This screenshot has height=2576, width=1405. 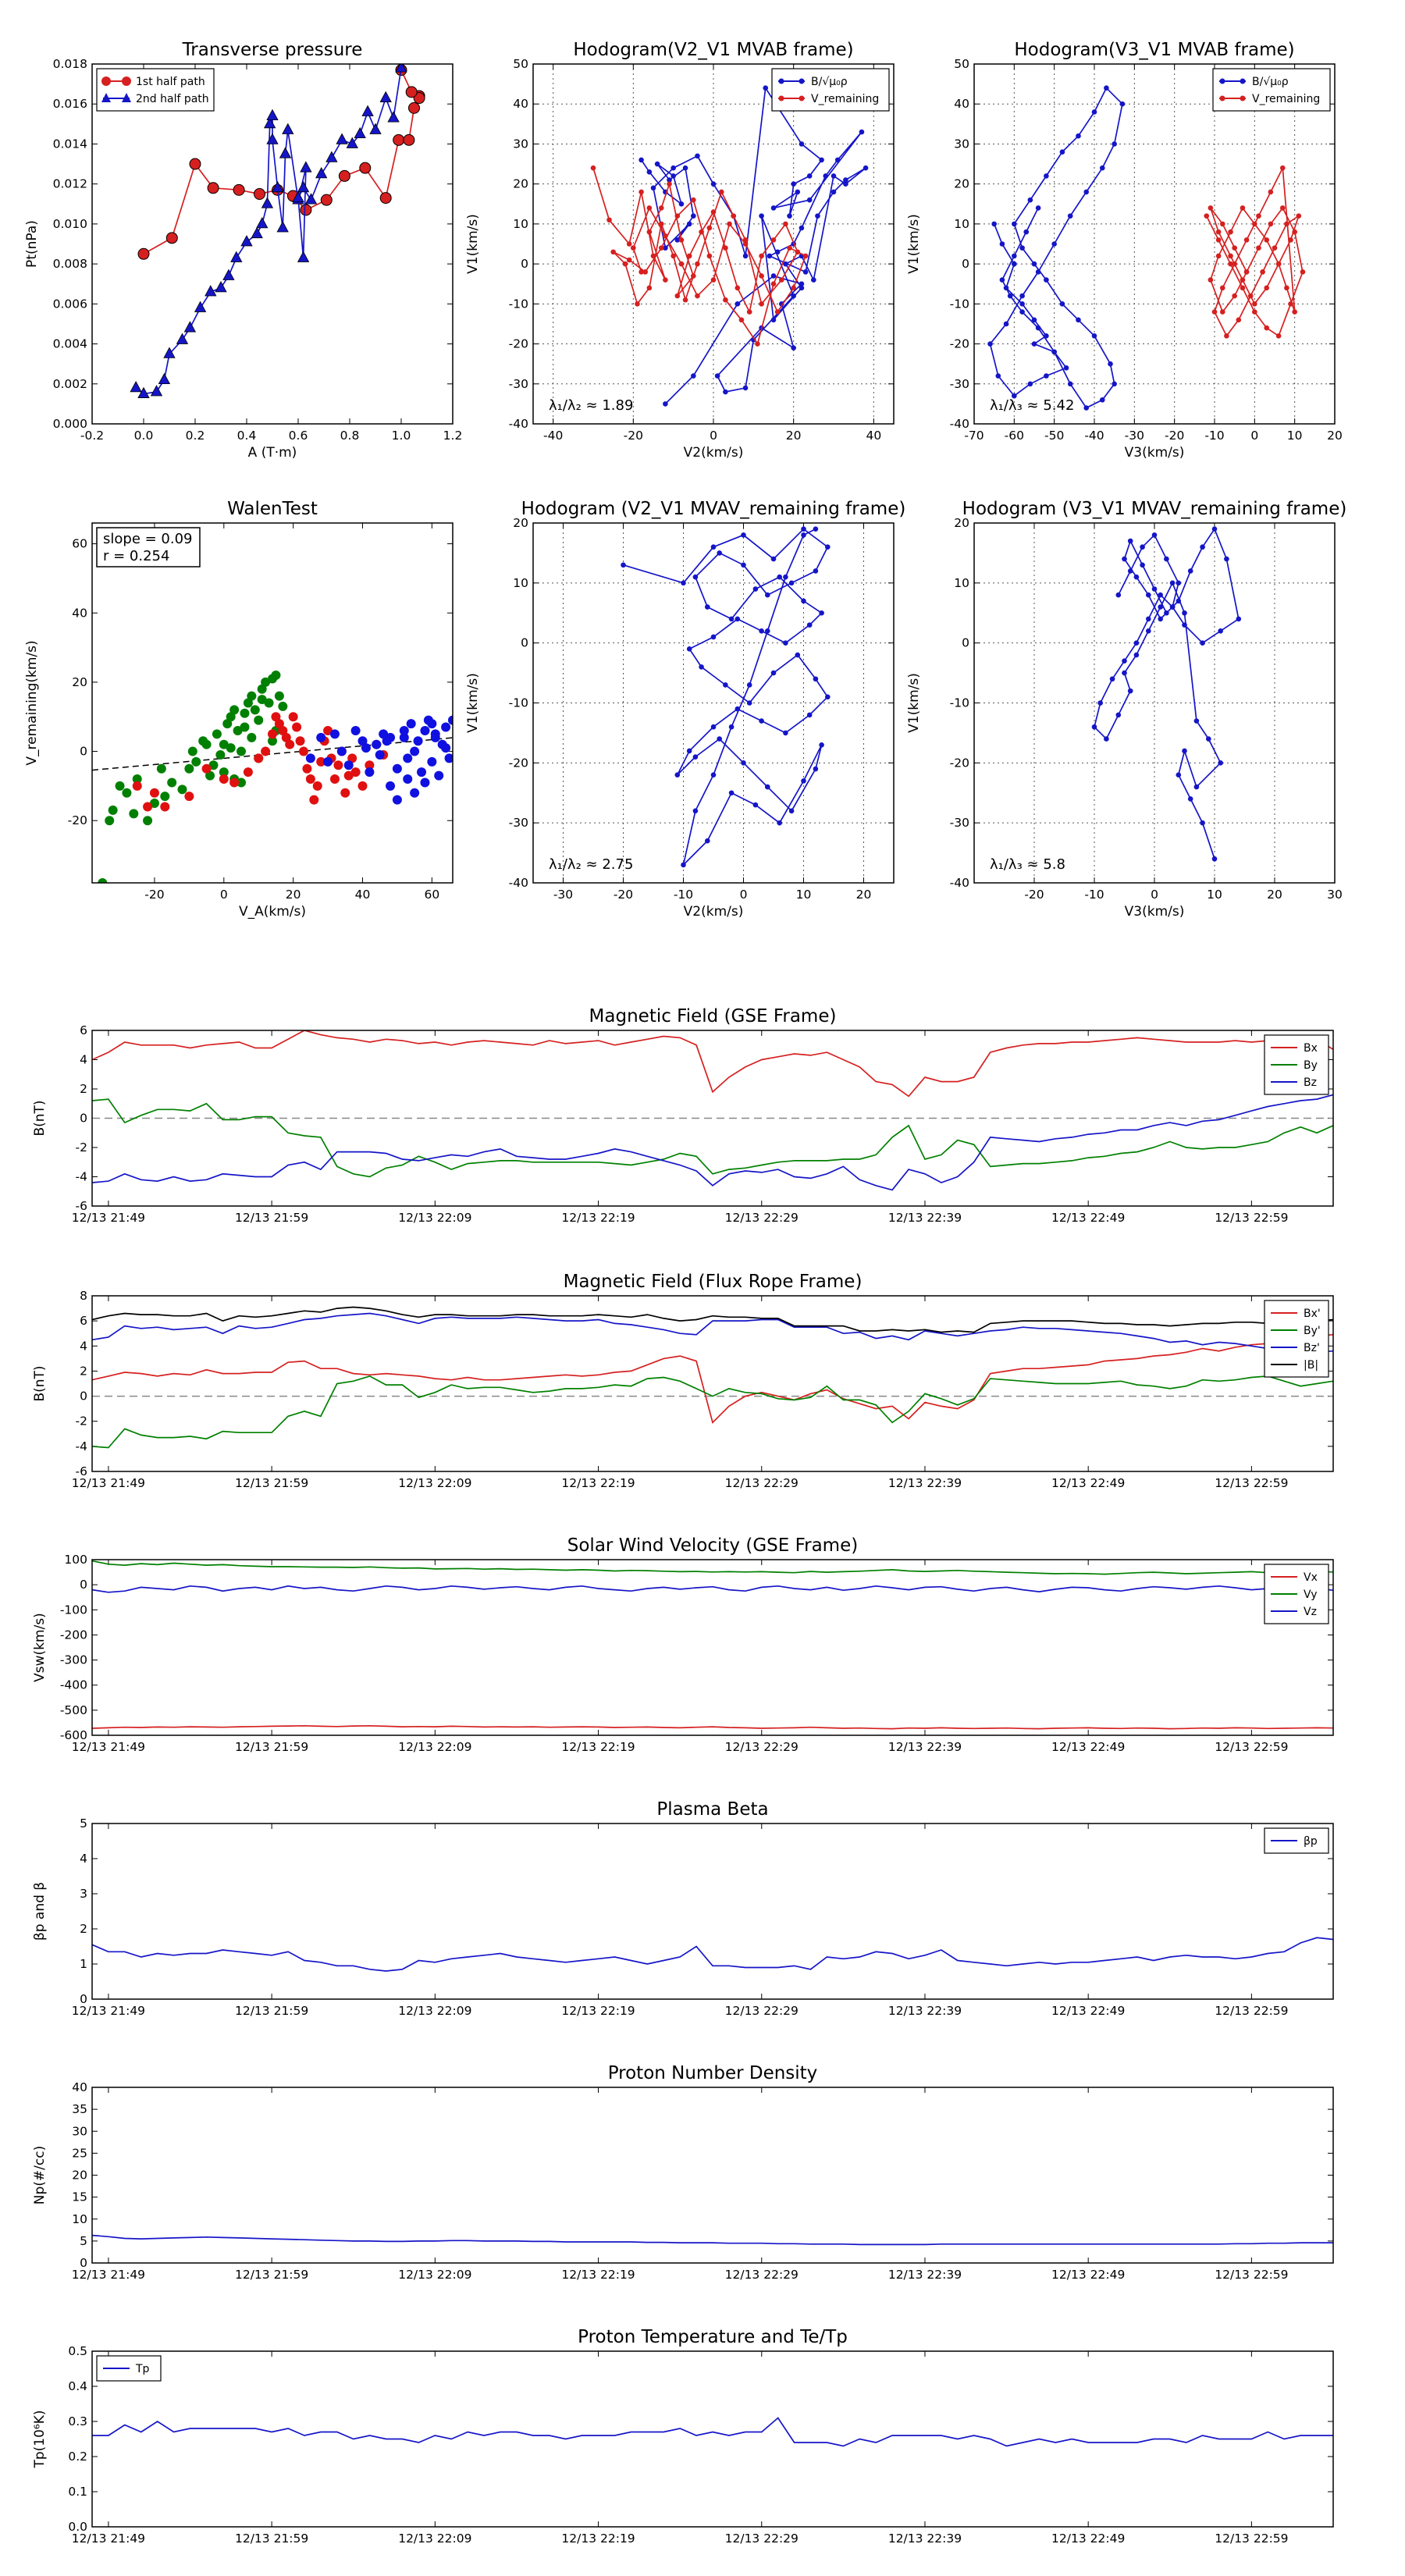 What do you see at coordinates (32, 244) in the screenshot?
I see `y-axis-label: Pt(nPa)` at bounding box center [32, 244].